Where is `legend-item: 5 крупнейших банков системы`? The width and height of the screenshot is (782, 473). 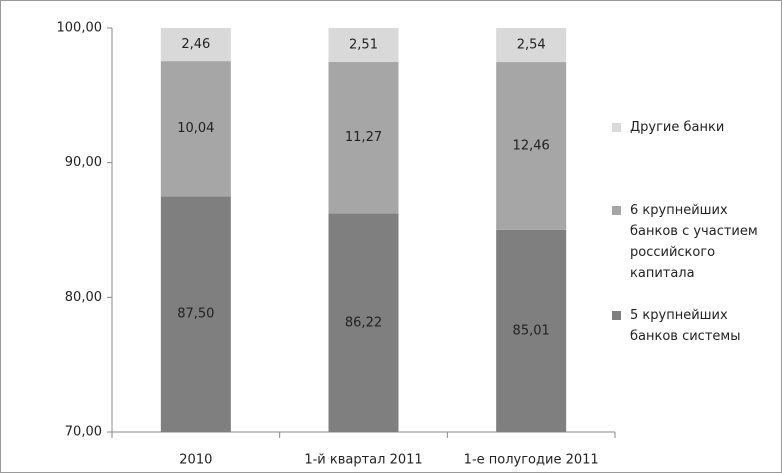 legend-item: 5 крупнейших банков системы is located at coordinates (687, 326).